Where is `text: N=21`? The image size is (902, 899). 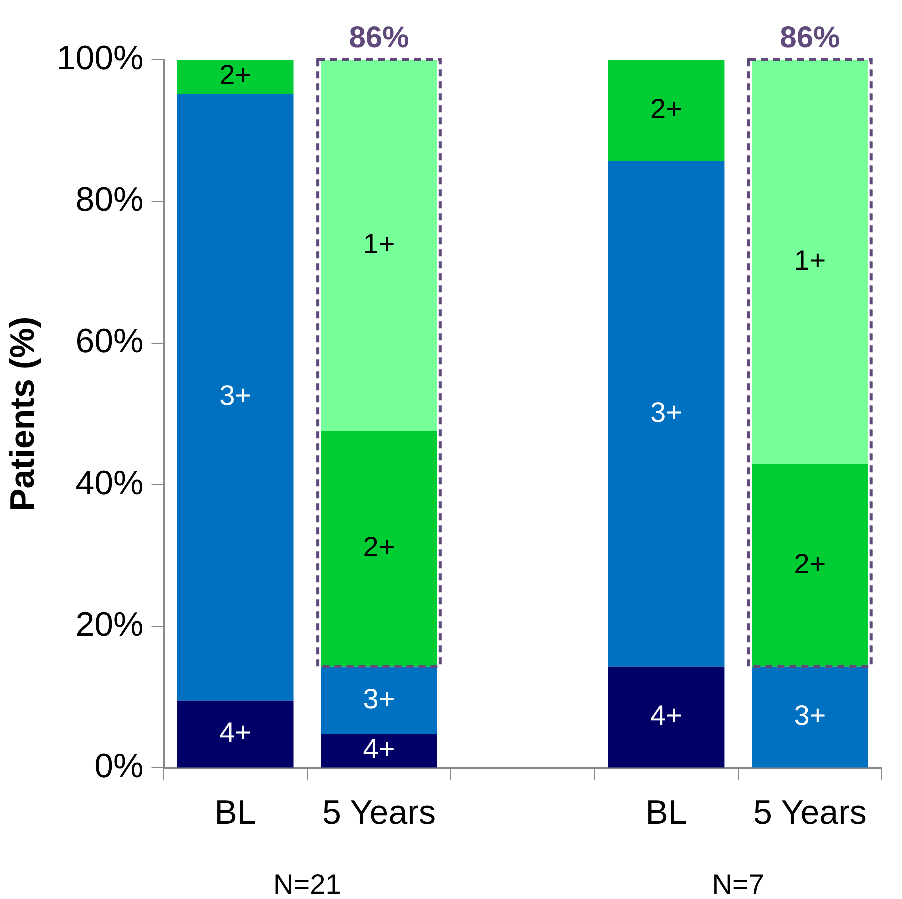 text: N=21 is located at coordinates (308, 883).